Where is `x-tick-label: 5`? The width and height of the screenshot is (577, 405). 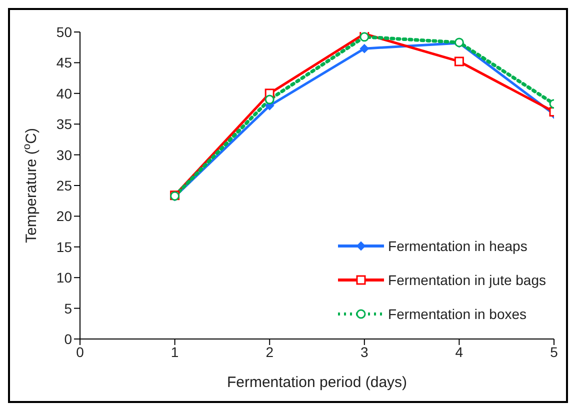 x-tick-label: 5 is located at coordinates (554, 352).